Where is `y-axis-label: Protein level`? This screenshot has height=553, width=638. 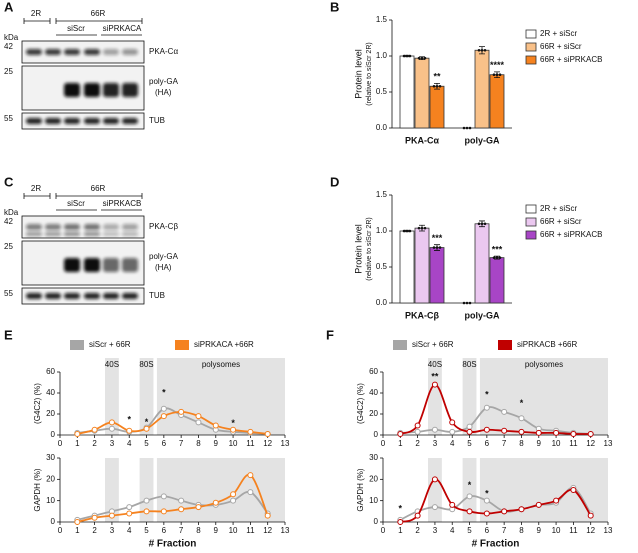 y-axis-label: Protein level is located at coordinates (358, 249).